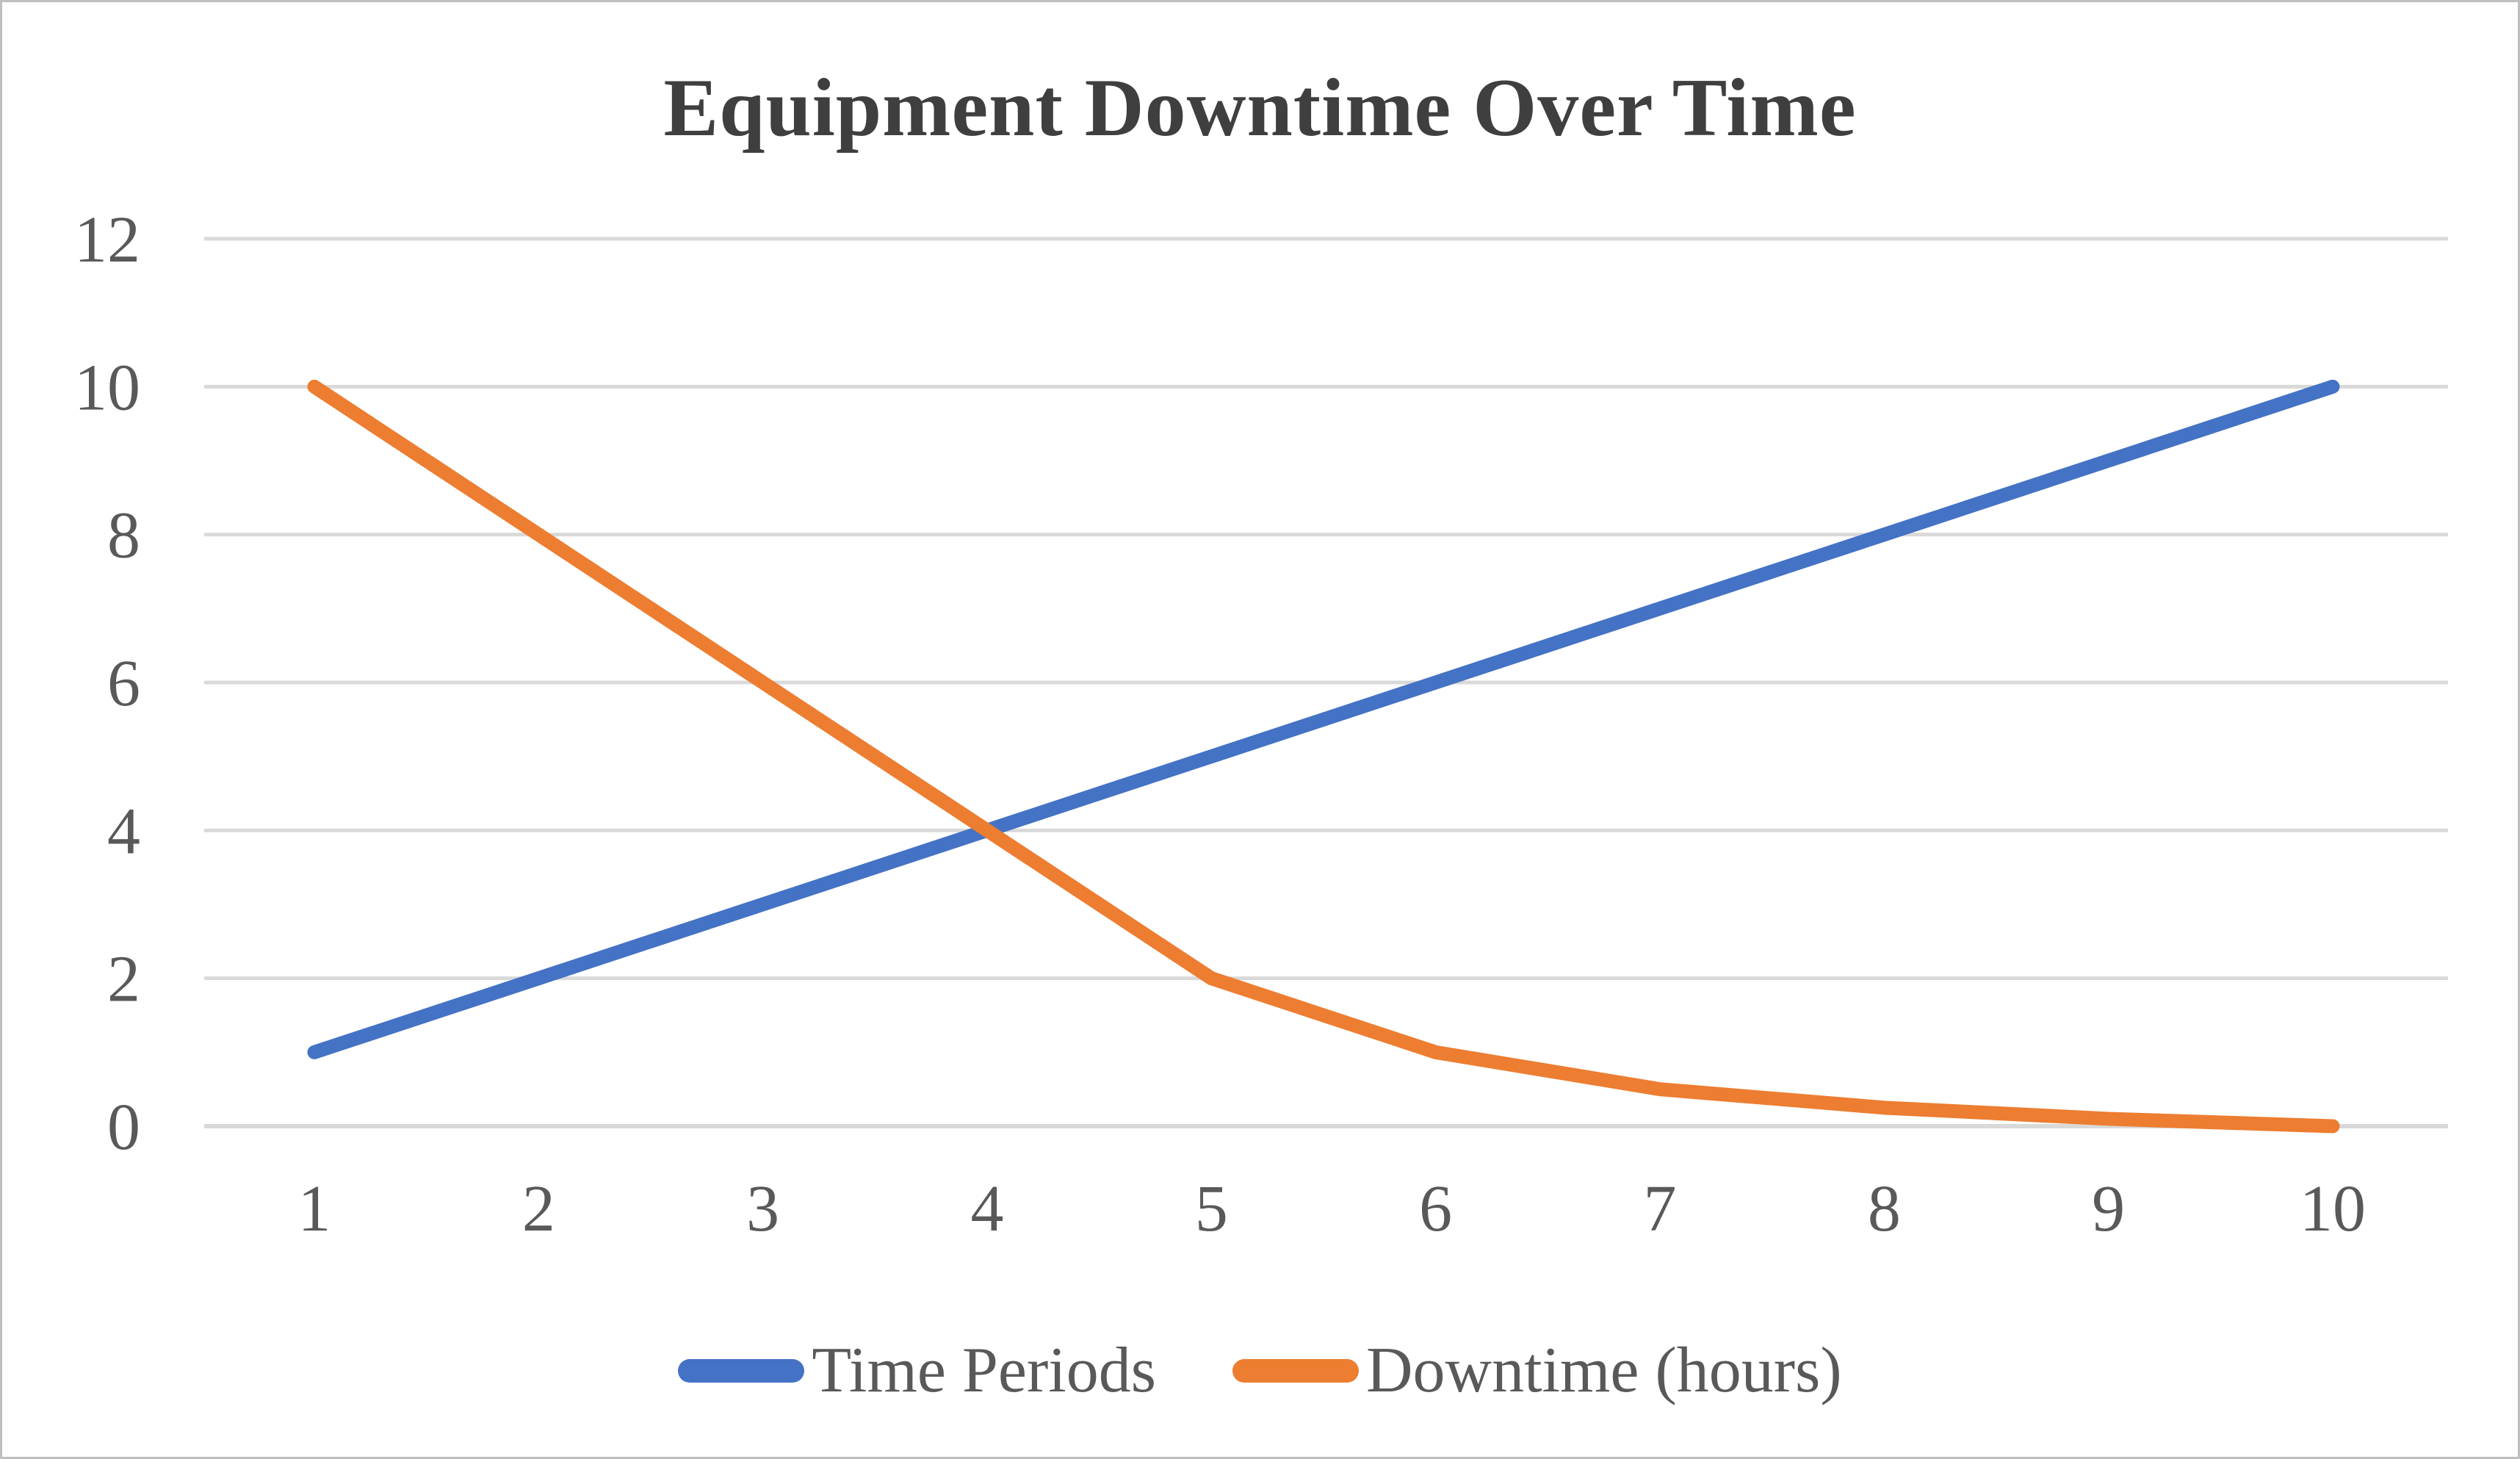 This screenshot has height=1459, width=2520. I want to click on x-tick-label: 3, so click(763, 1208).